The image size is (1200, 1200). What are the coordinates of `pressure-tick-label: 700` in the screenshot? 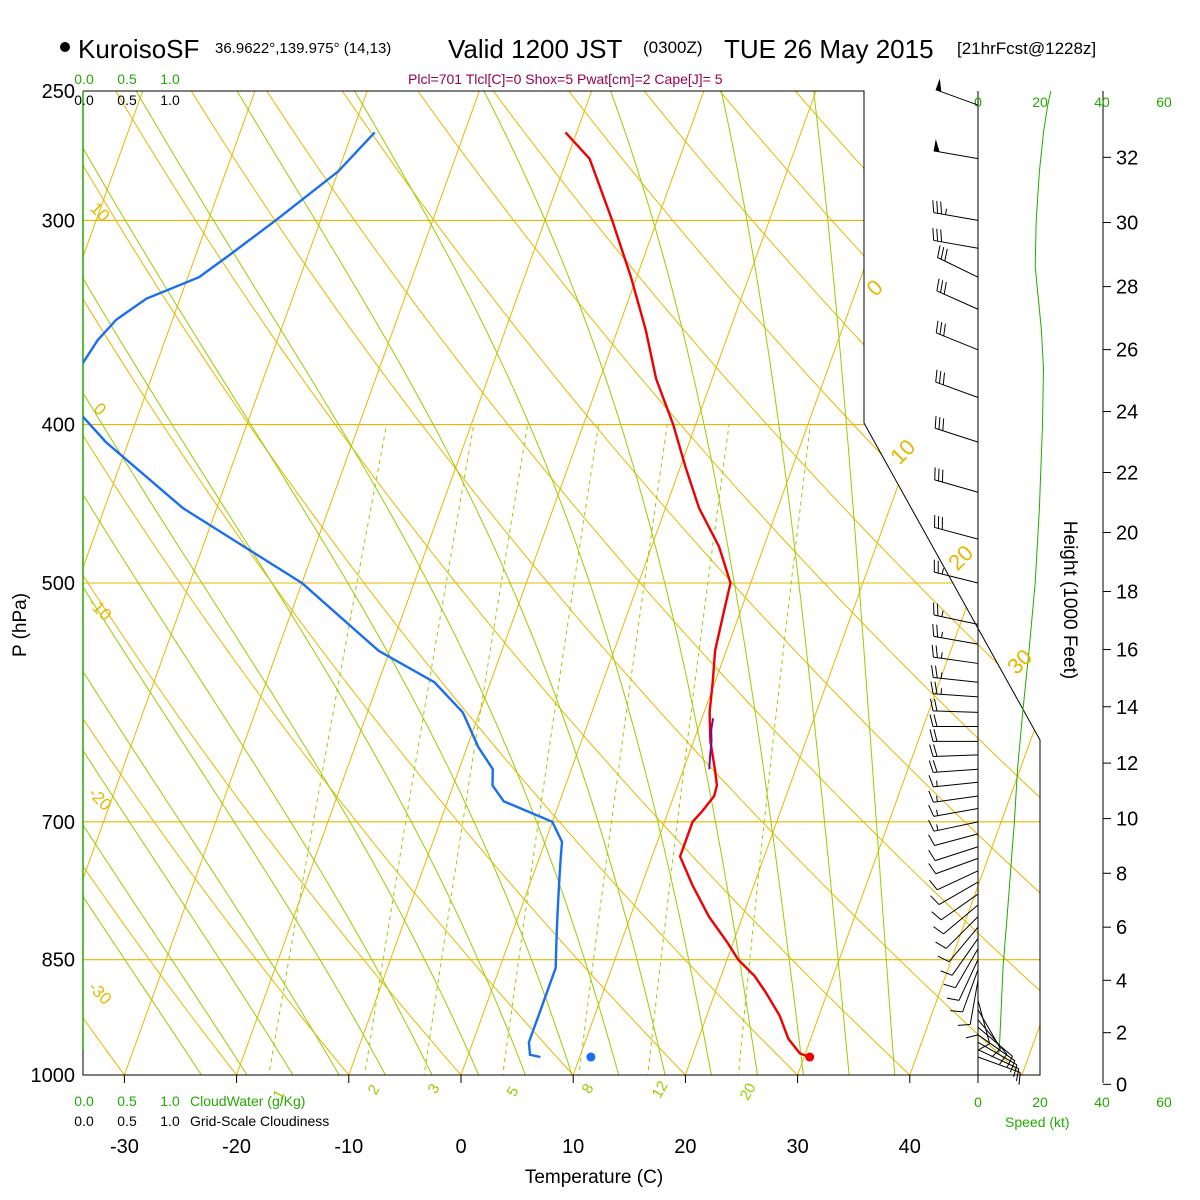 It's located at (58, 823).